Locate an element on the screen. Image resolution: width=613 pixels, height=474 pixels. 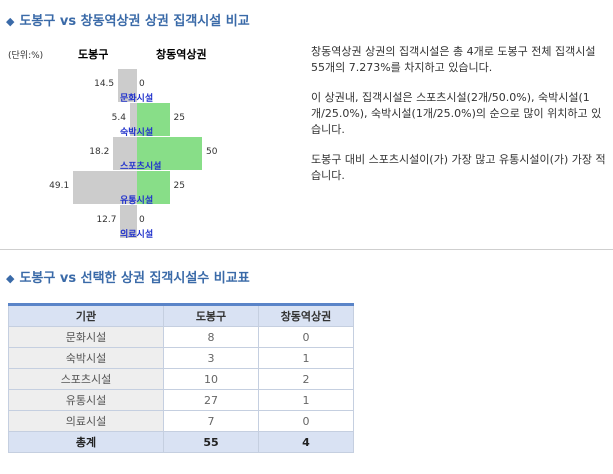
table-row: 유통시설 27 1 is located at coordinates (181, 400).